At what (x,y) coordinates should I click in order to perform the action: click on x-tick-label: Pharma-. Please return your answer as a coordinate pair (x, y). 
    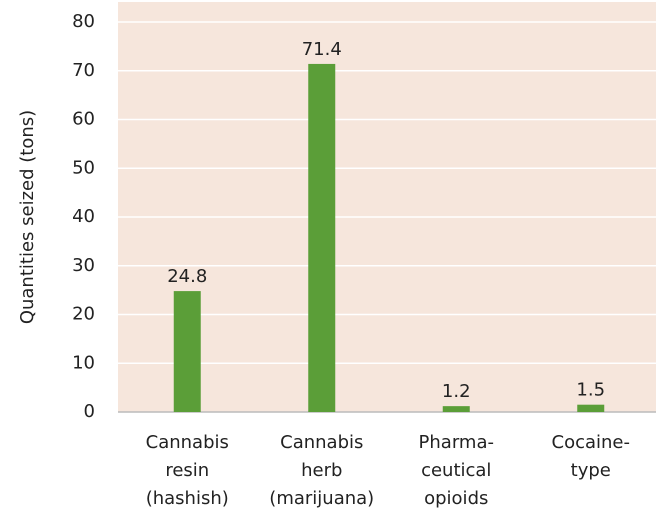
    Looking at the image, I should click on (456, 442).